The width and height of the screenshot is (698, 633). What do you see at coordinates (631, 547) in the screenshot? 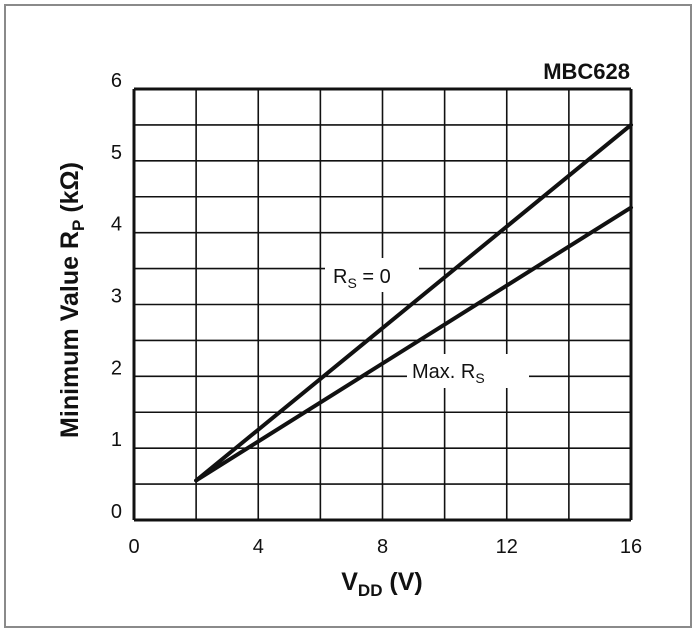
I see `x-tick-label: 16` at bounding box center [631, 547].